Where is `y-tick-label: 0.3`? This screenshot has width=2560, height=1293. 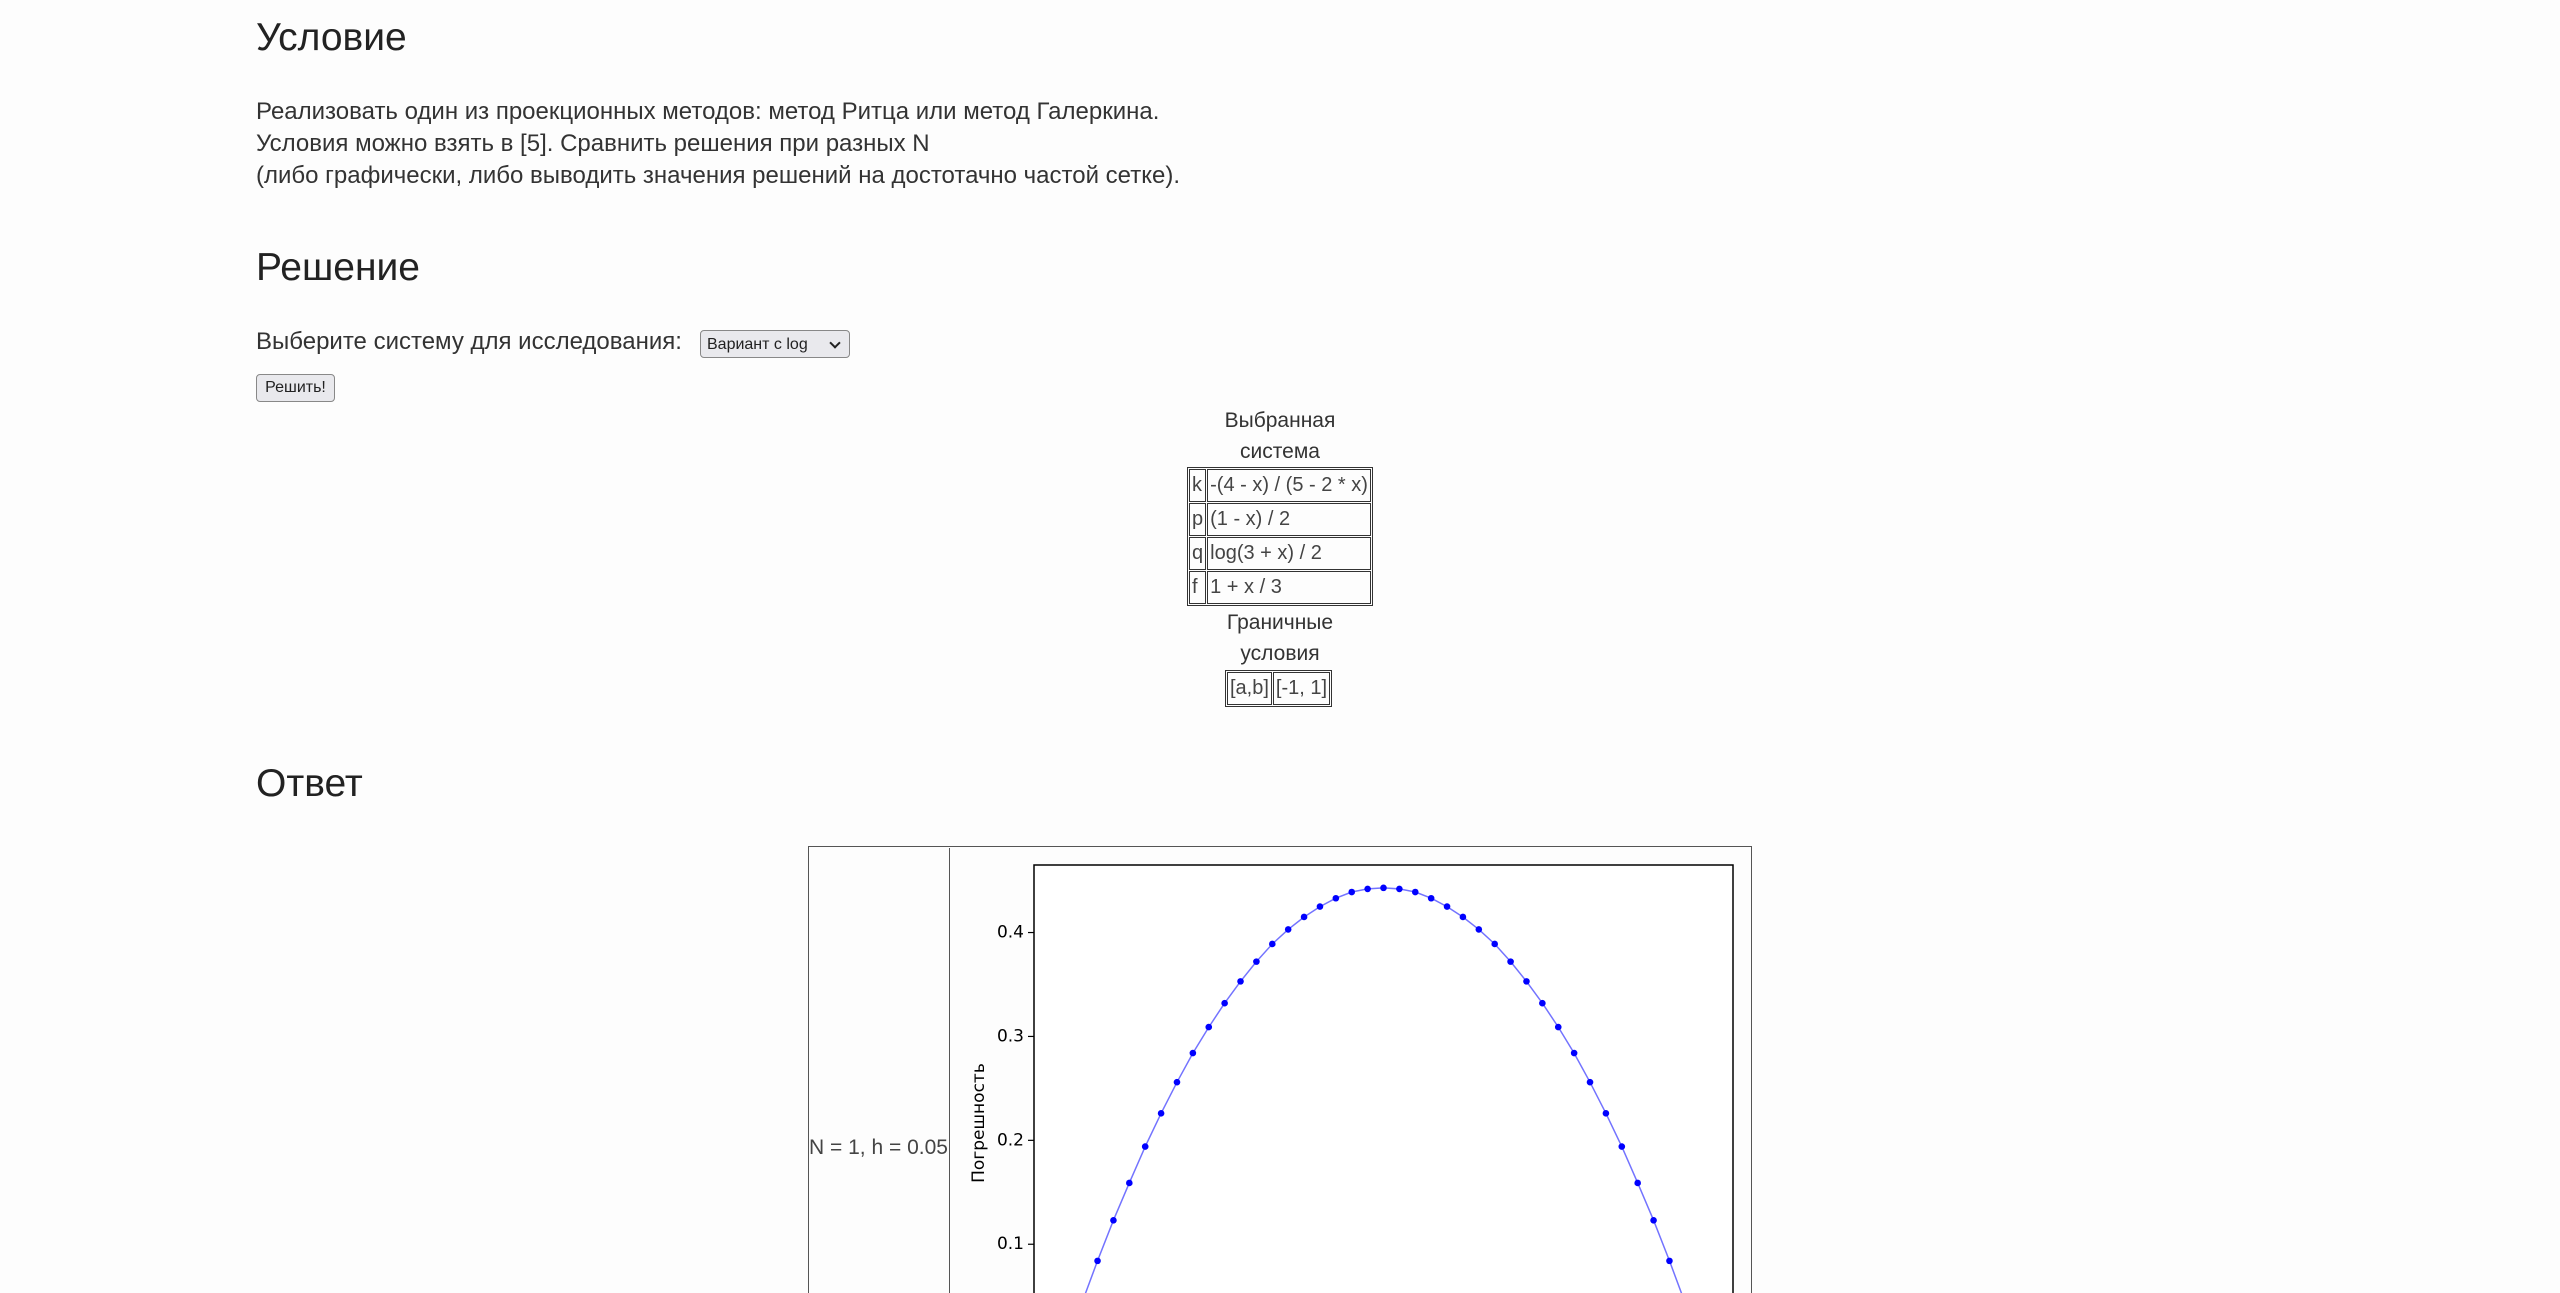 y-tick-label: 0.3 is located at coordinates (1010, 1036).